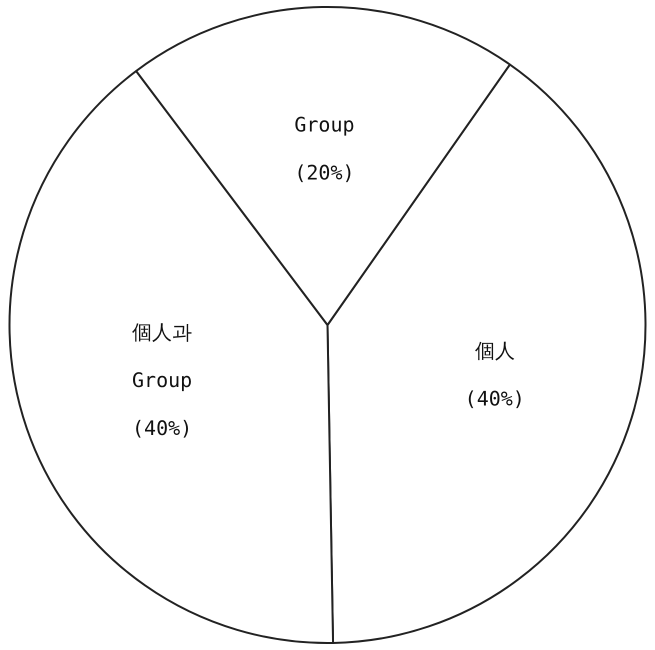  I want to click on slice-label: 個人, so click(494, 350).